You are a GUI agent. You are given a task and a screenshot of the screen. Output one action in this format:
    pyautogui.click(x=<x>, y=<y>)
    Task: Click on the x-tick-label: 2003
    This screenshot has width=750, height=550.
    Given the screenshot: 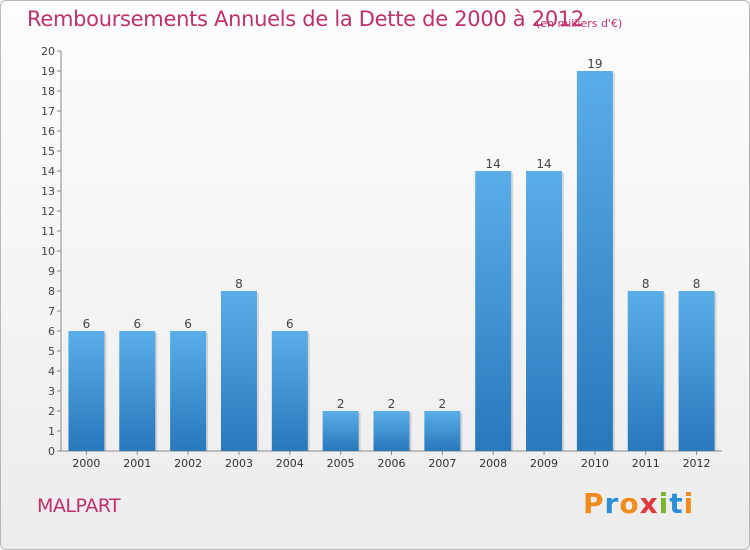 What is the action you would take?
    pyautogui.click(x=239, y=463)
    